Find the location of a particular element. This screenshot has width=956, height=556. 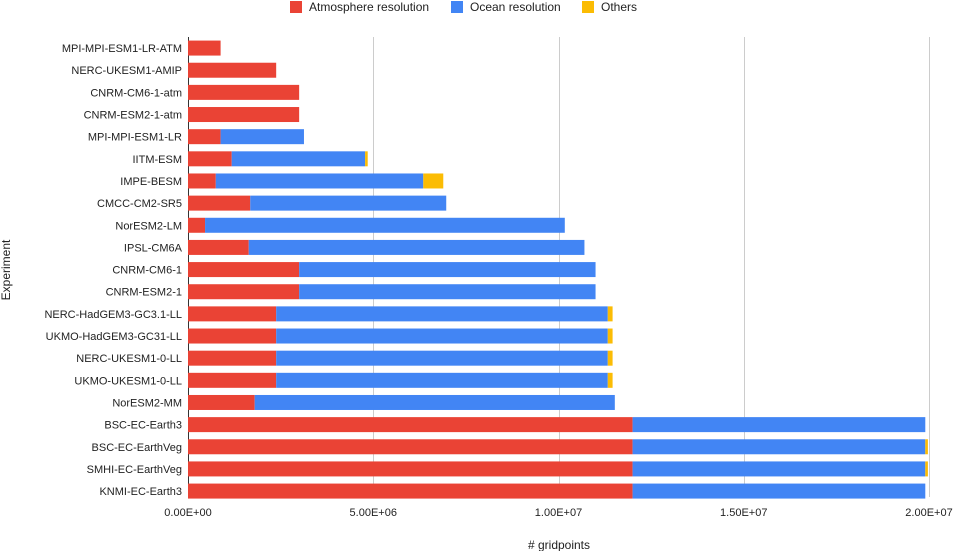

y-tick-label: BSC-EC-Earth3 is located at coordinates (143, 426).